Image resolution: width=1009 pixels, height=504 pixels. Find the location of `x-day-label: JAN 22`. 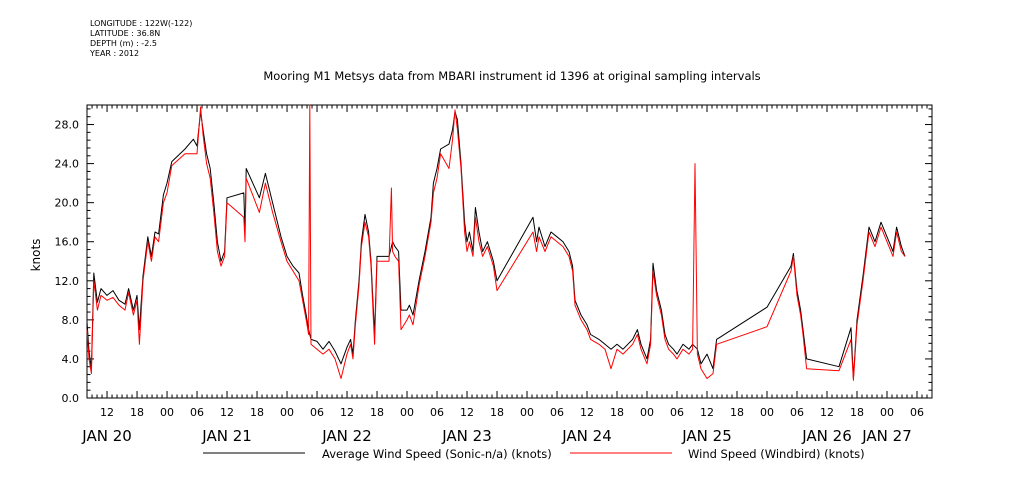

x-day-label: JAN 22 is located at coordinates (346, 436).